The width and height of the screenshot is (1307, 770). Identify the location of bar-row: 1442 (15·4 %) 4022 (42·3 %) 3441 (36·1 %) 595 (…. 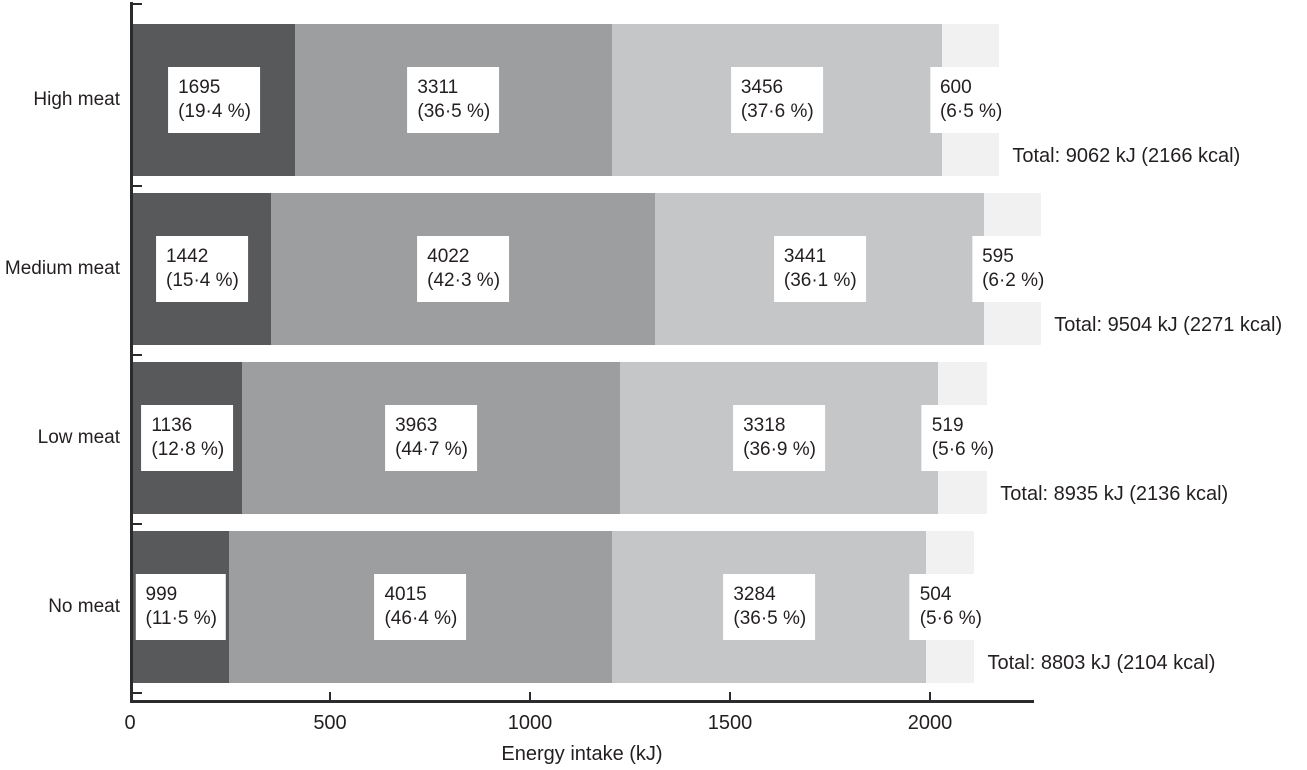
(593, 269).